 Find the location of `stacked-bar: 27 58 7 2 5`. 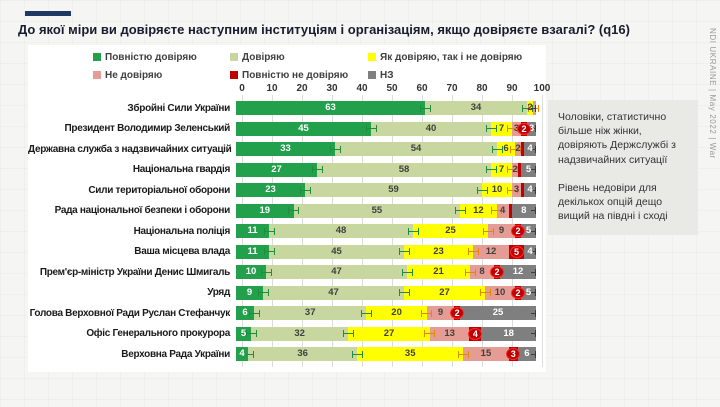

stacked-bar: 27 58 7 2 5 is located at coordinates (386, 169).